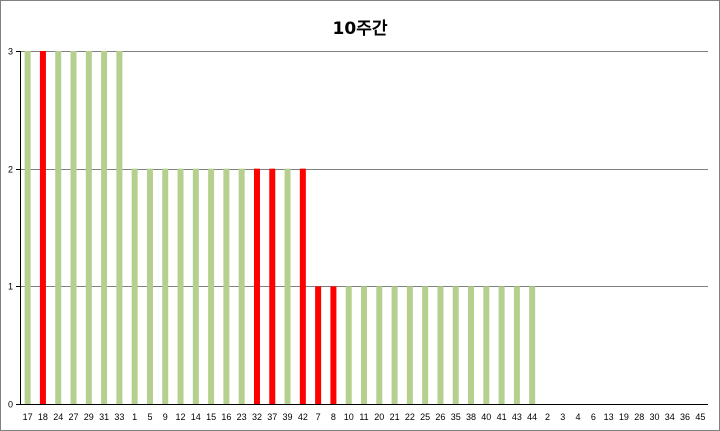 This screenshot has height=431, width=720. Describe the element at coordinates (593, 417) in the screenshot. I see `x-tick-label-6: 6` at that location.